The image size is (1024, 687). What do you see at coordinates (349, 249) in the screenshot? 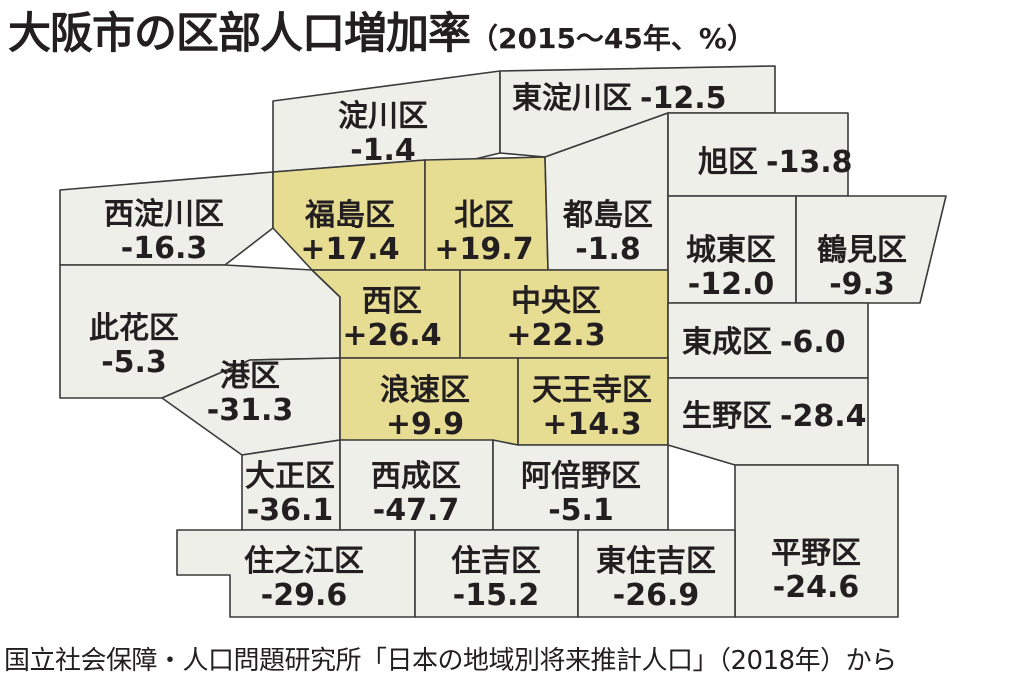
I see `ward-value-fukushima: +17.4` at bounding box center [349, 249].